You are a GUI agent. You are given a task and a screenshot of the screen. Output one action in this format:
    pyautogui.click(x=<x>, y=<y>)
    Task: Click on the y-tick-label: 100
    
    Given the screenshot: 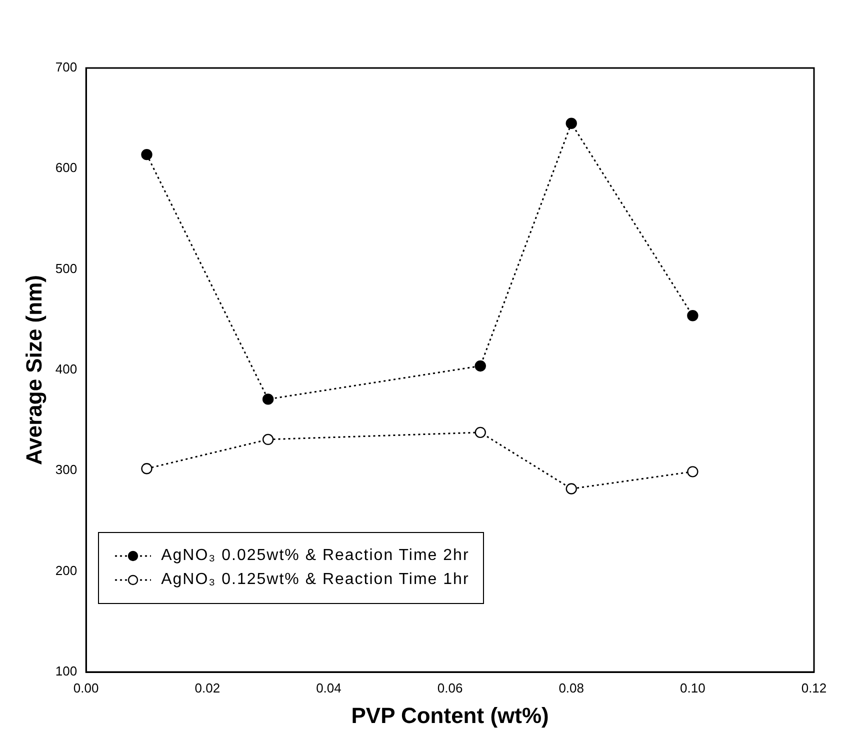 What is the action you would take?
    pyautogui.click(x=66, y=671)
    